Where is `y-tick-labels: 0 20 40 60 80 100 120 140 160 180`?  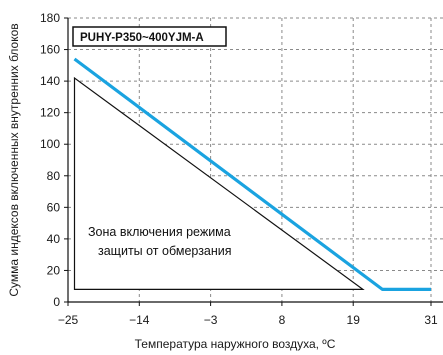 y-tick-labels: 0 20 40 60 80 100 120 140 160 180 is located at coordinates (50, 160).